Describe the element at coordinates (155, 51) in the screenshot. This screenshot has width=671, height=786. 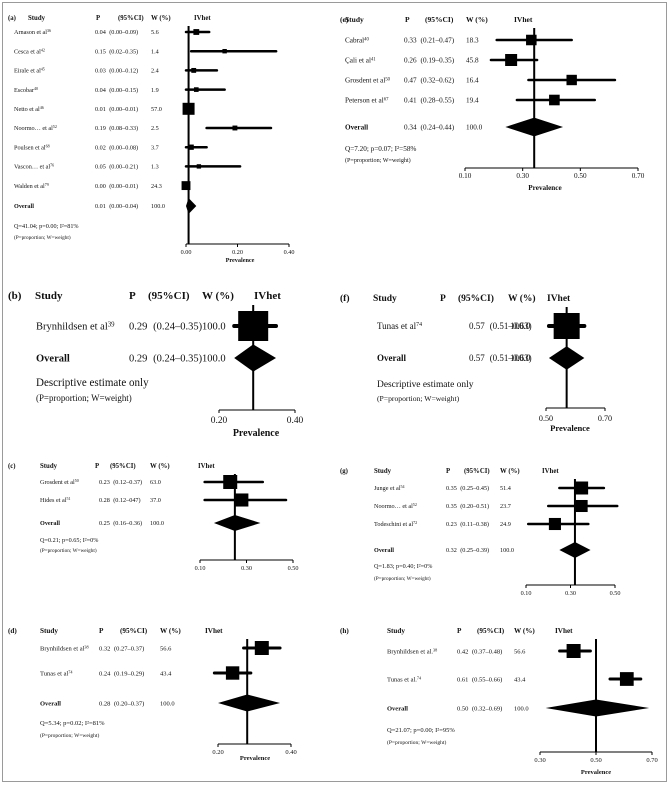
I see `study-weight: 1.4` at that location.